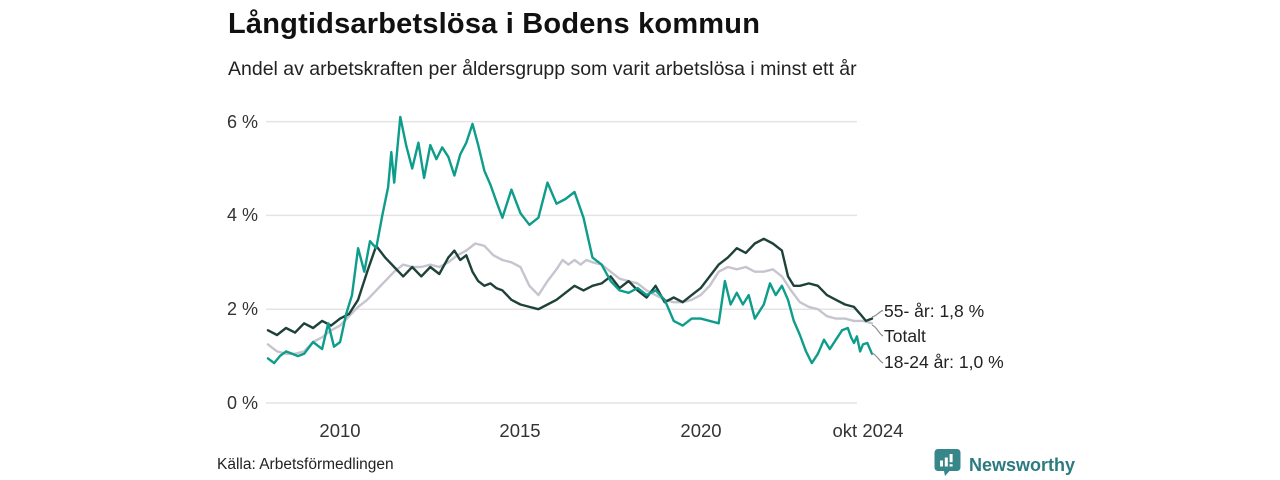 The image size is (1280, 480). I want to click on x-tick-2010: 2010, so click(340, 430).